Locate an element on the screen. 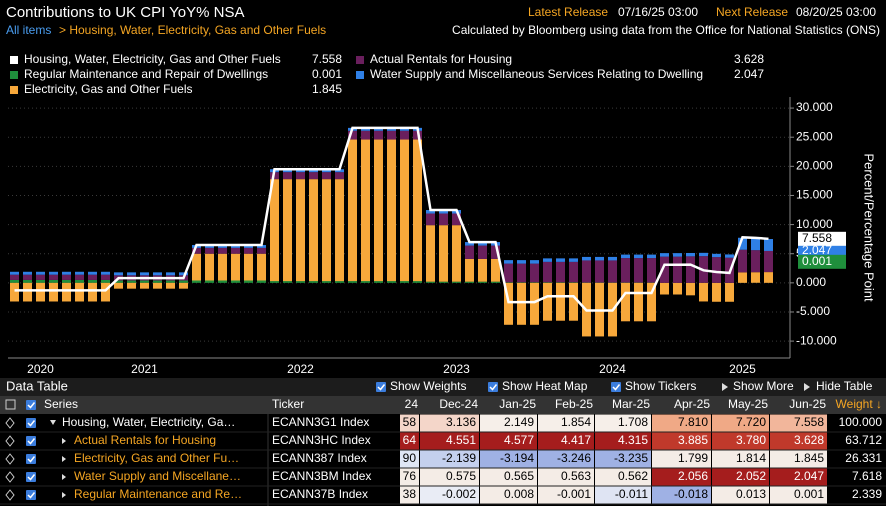 The width and height of the screenshot is (886, 506). weight: 26.331 is located at coordinates (863, 458).